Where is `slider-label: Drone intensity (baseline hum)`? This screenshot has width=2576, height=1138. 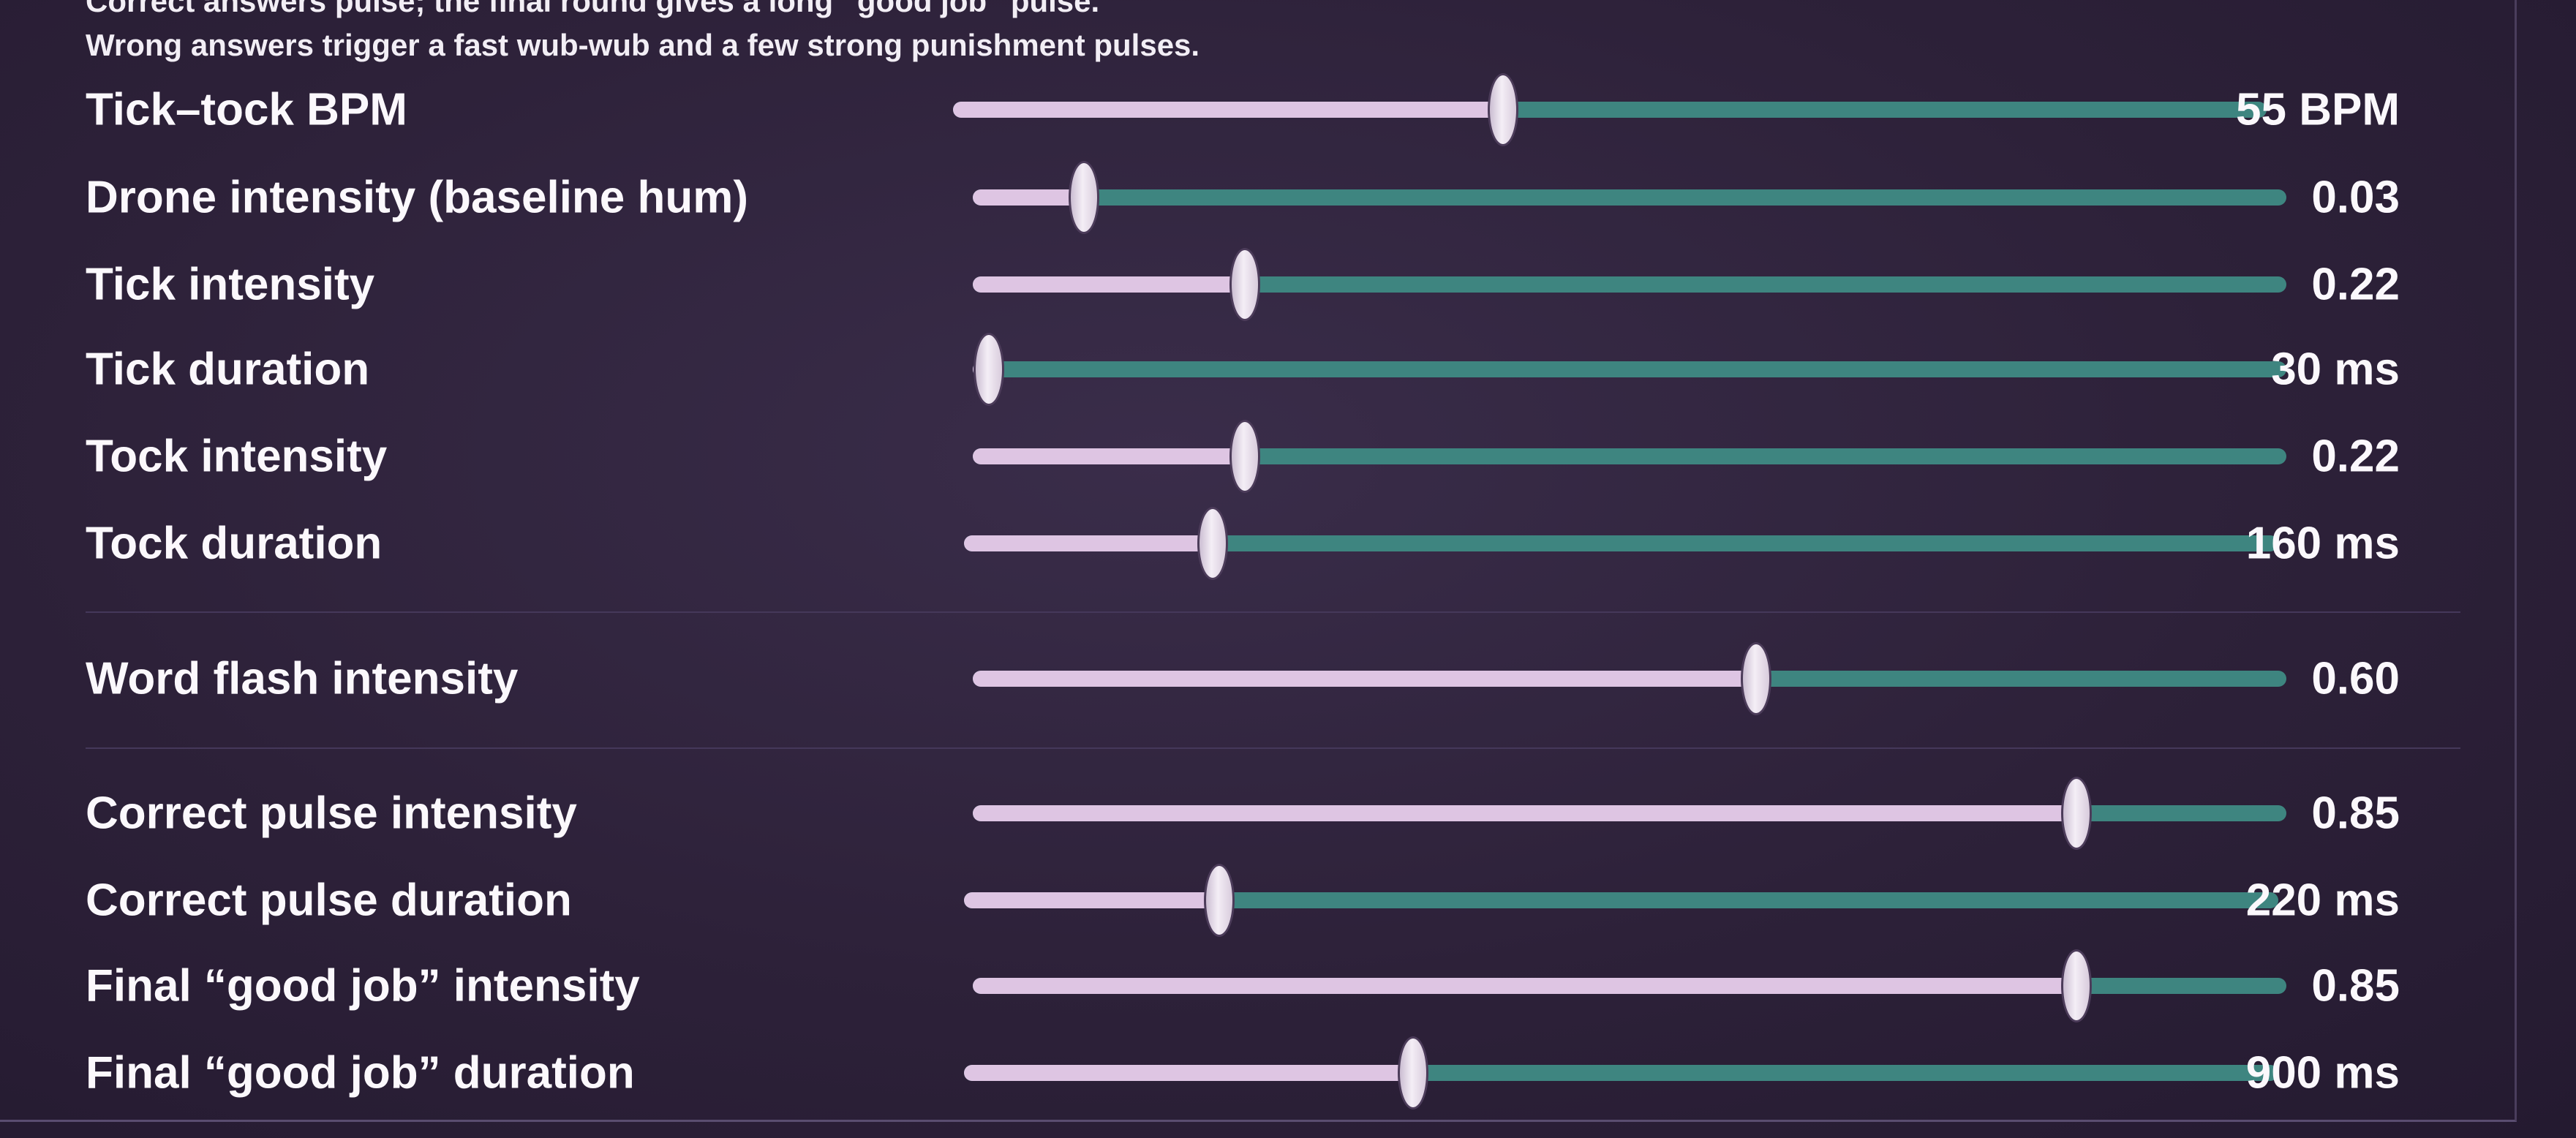
slider-label: Drone intensity (baseline hum) is located at coordinates (417, 197).